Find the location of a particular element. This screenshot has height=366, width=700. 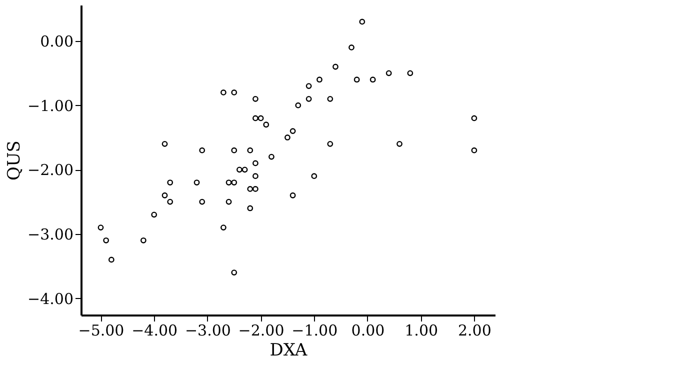

x-tick-label: −5.00 is located at coordinates (101, 331).